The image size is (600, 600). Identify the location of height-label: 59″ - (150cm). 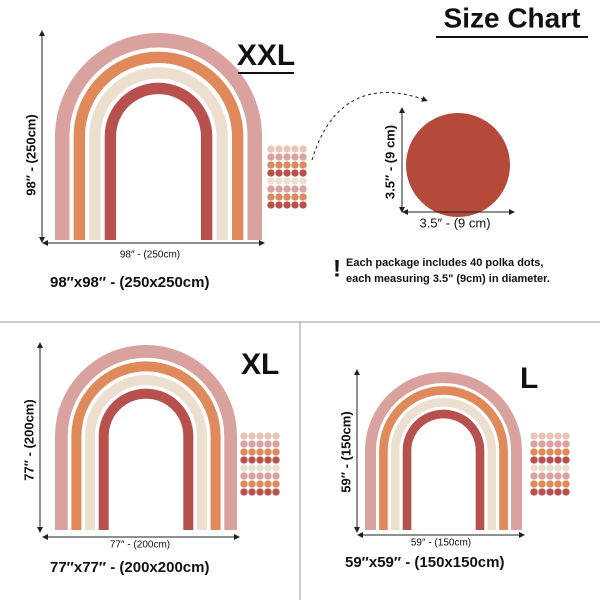
(345, 451).